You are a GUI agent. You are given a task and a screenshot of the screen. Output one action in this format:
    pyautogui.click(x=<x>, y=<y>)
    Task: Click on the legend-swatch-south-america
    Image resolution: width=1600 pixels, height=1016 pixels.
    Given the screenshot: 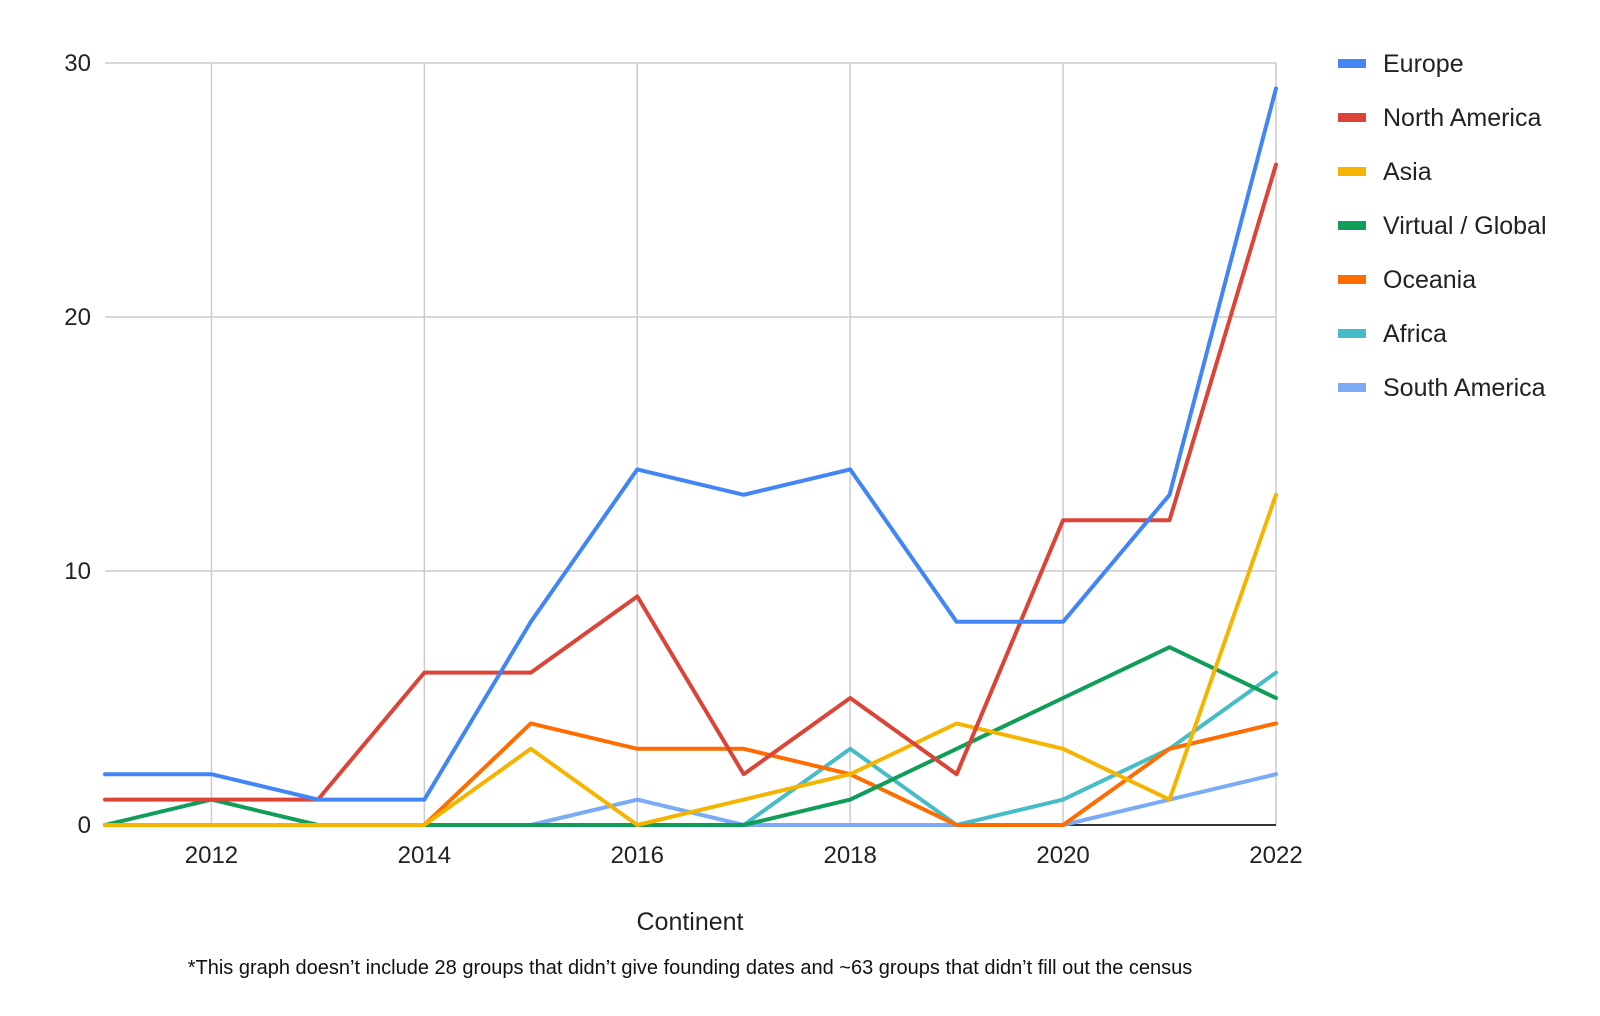 What is the action you would take?
    pyautogui.click(x=1352, y=387)
    